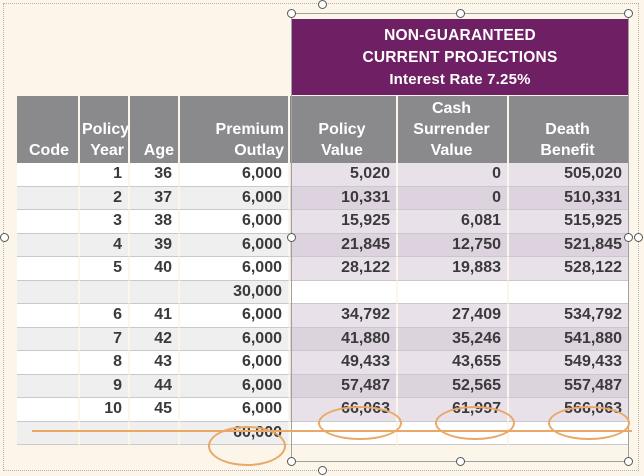  I want to click on cell-policy-value: 41,880, so click(344, 339).